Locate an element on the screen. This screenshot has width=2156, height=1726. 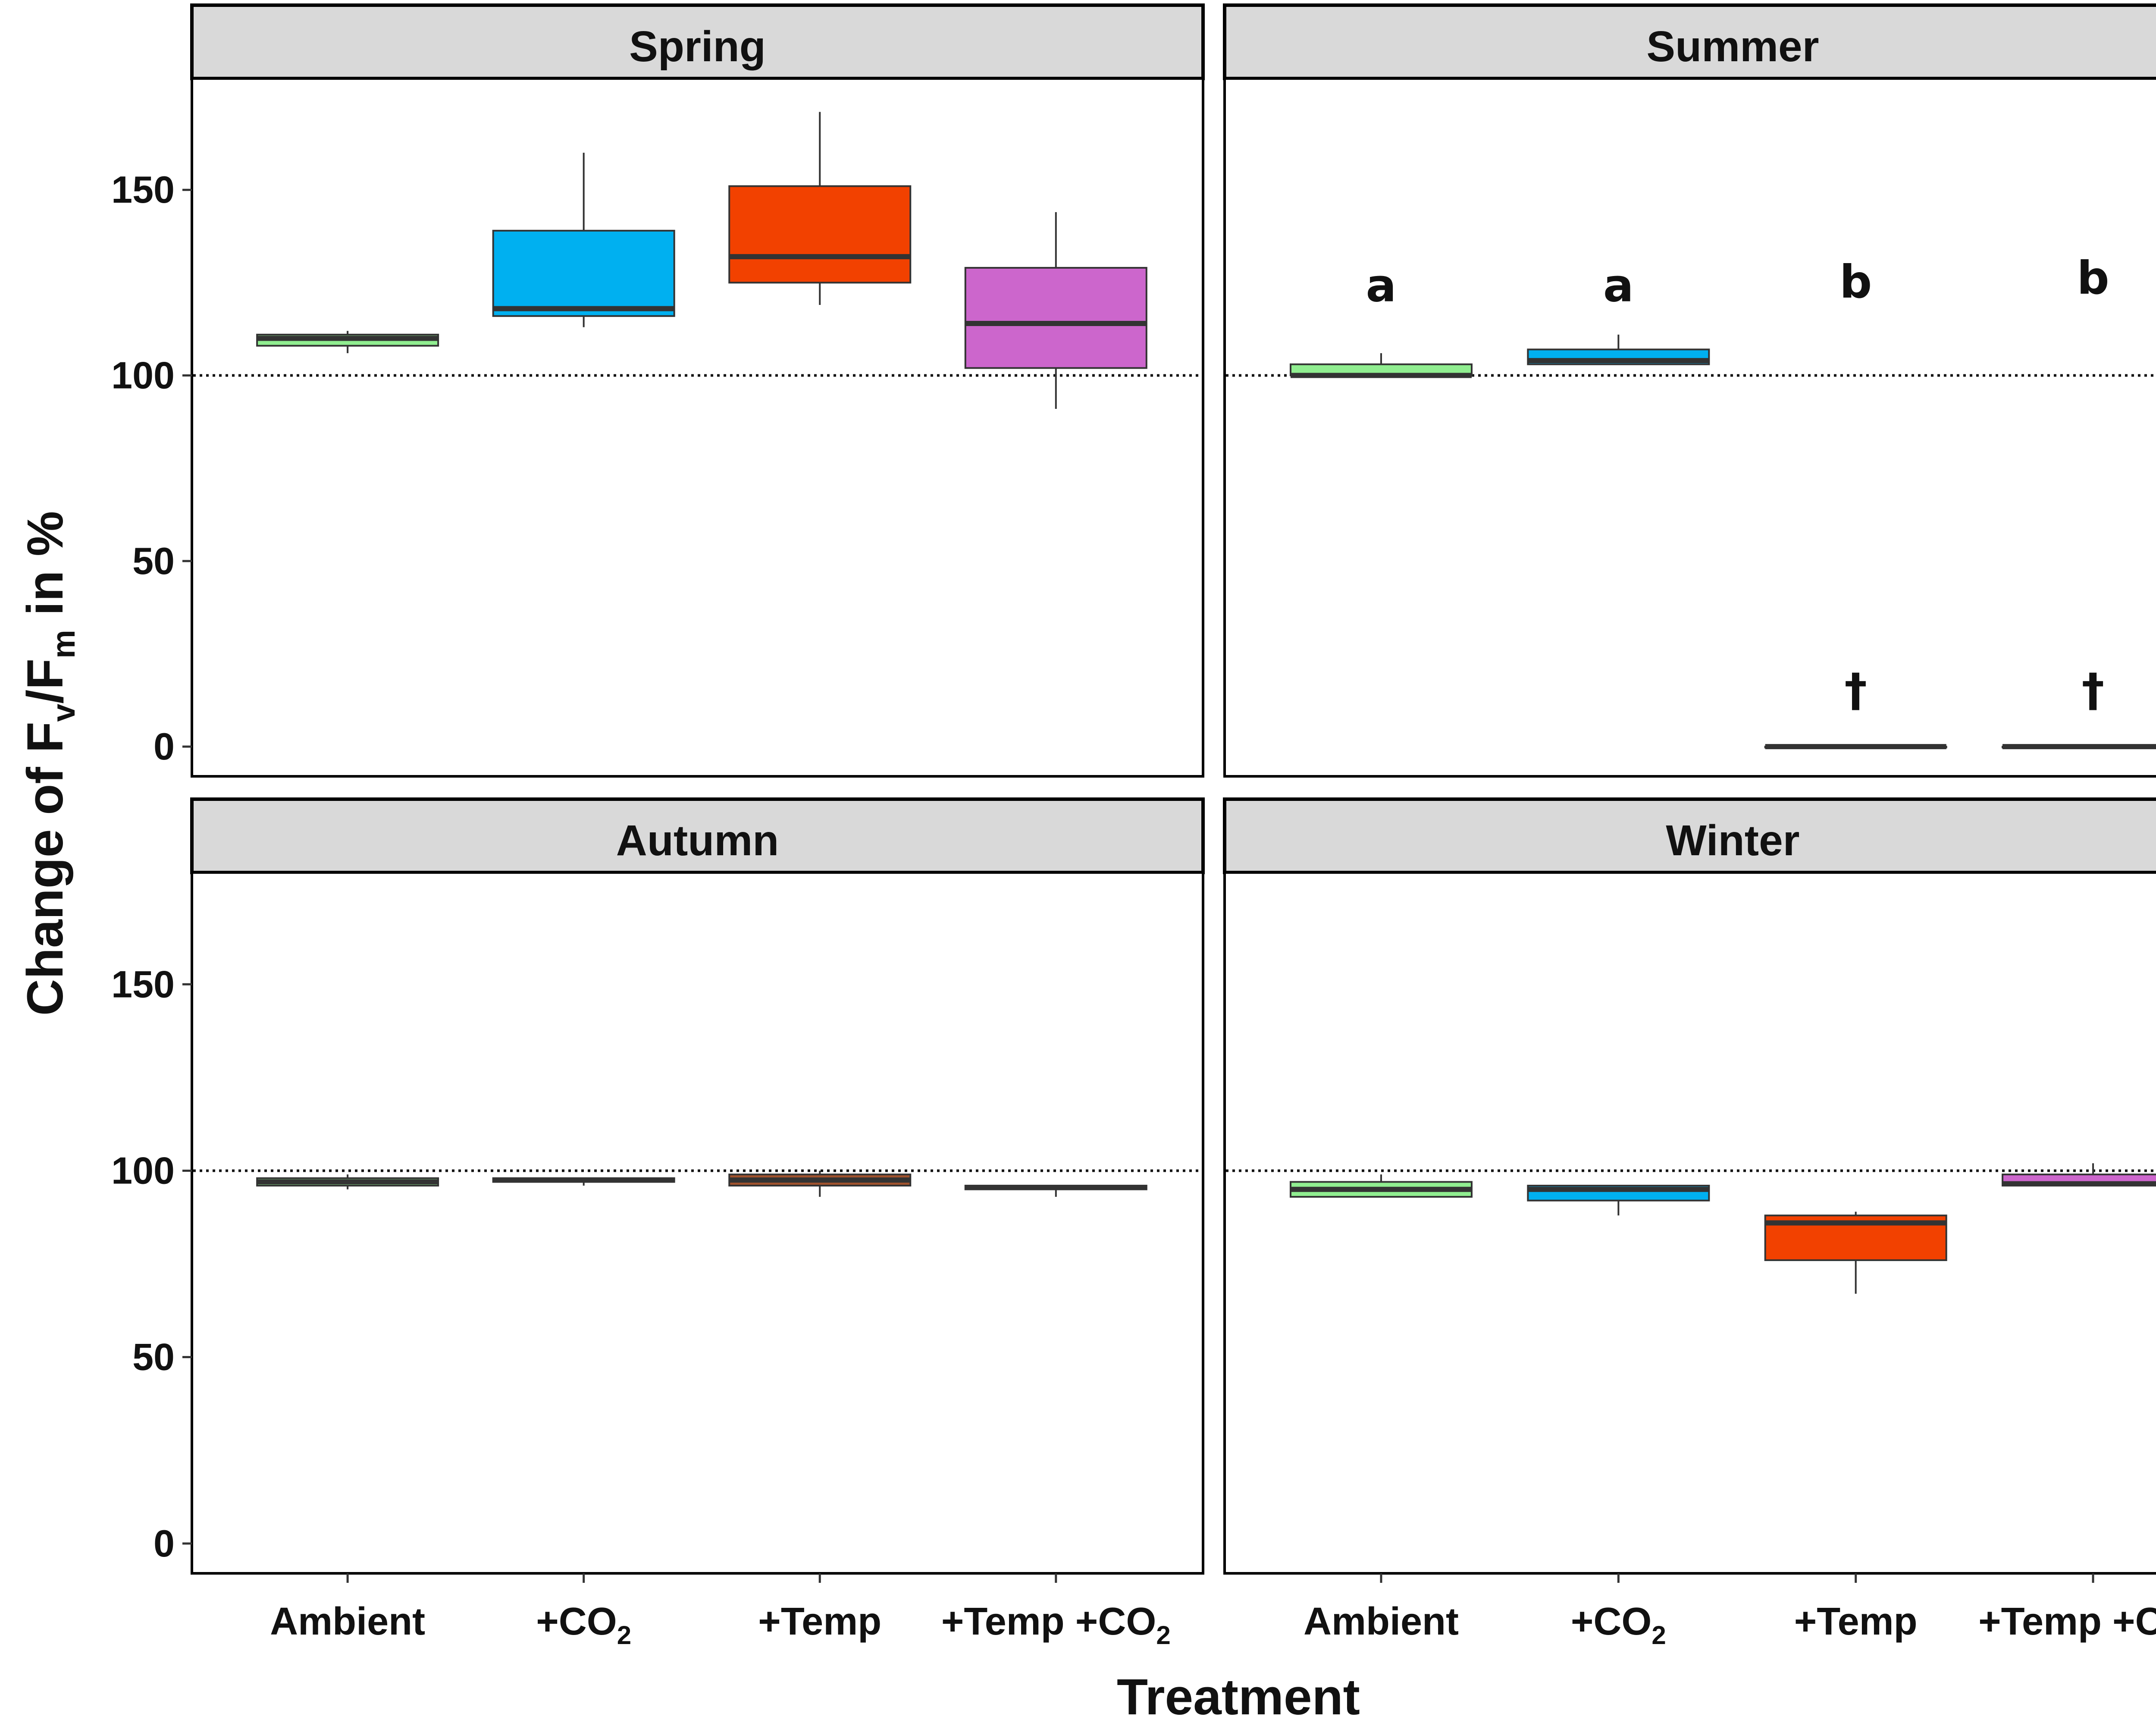
y-tick-label-autumn-0: 0 is located at coordinates (164, 1544).